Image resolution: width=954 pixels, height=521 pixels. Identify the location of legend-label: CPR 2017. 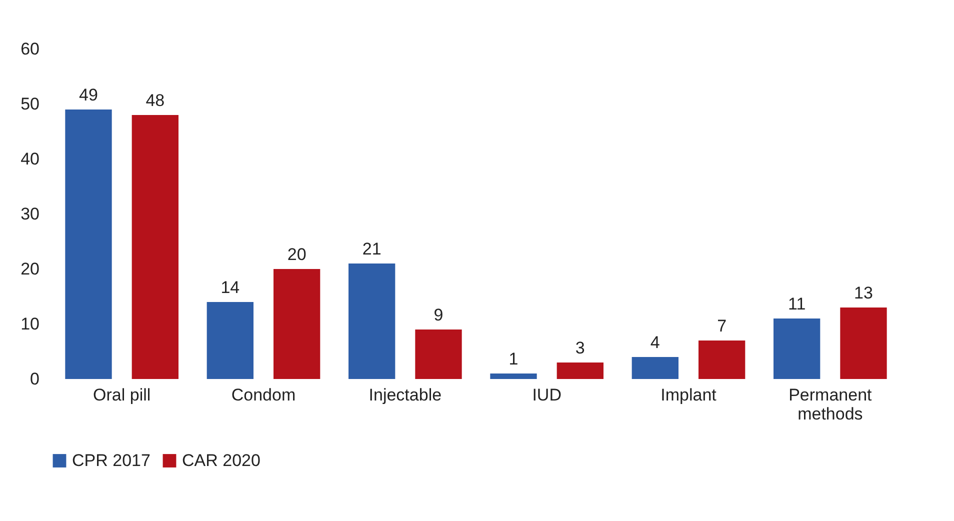
(111, 460).